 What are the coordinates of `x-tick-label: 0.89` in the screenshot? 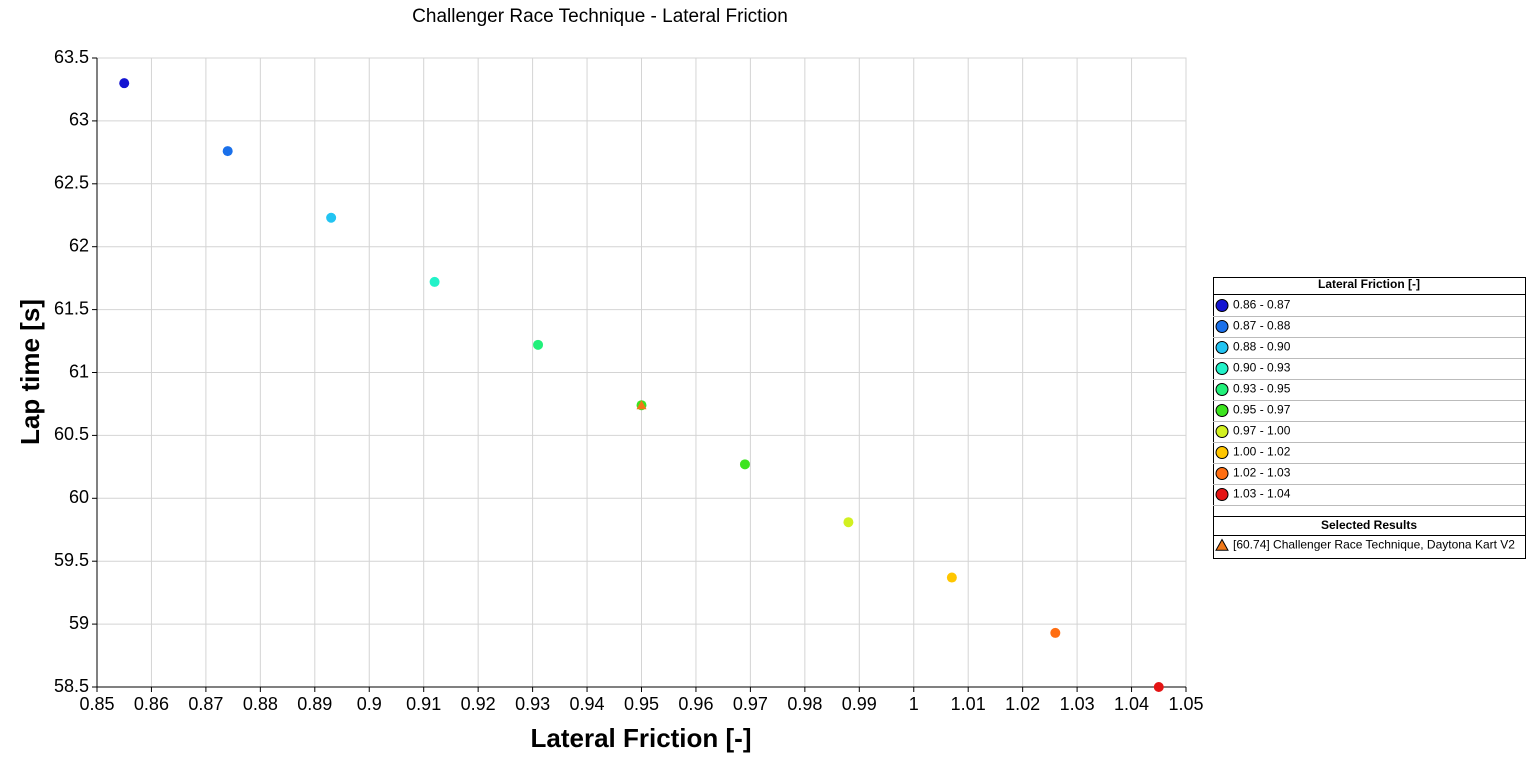 It's located at (314, 704).